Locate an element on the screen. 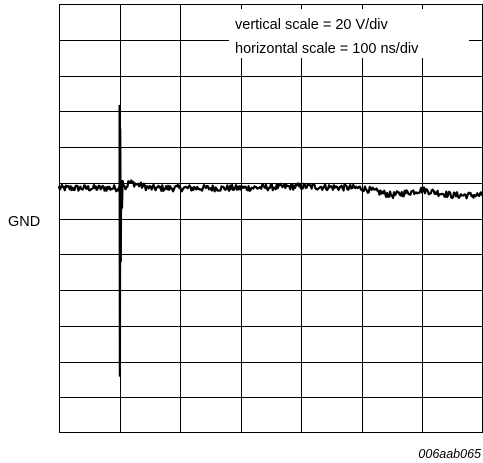 This screenshot has height=463, width=483. figure-reference: 006aab065 is located at coordinates (449, 454).